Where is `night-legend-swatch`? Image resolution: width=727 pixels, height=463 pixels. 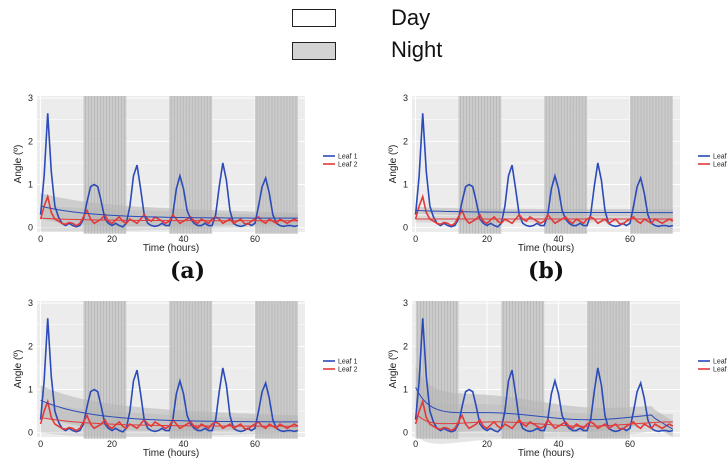 night-legend-swatch is located at coordinates (314, 51).